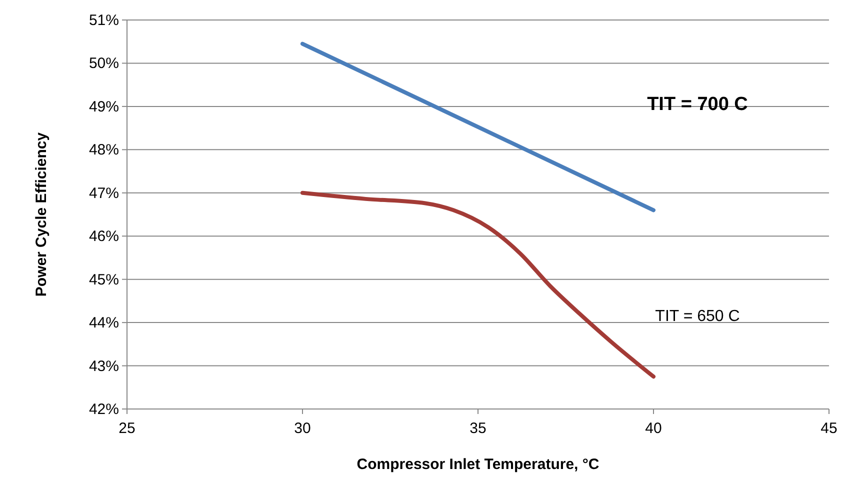 This screenshot has width=846, height=487. Describe the element at coordinates (103, 107) in the screenshot. I see `y-tick-label: 49%` at that location.